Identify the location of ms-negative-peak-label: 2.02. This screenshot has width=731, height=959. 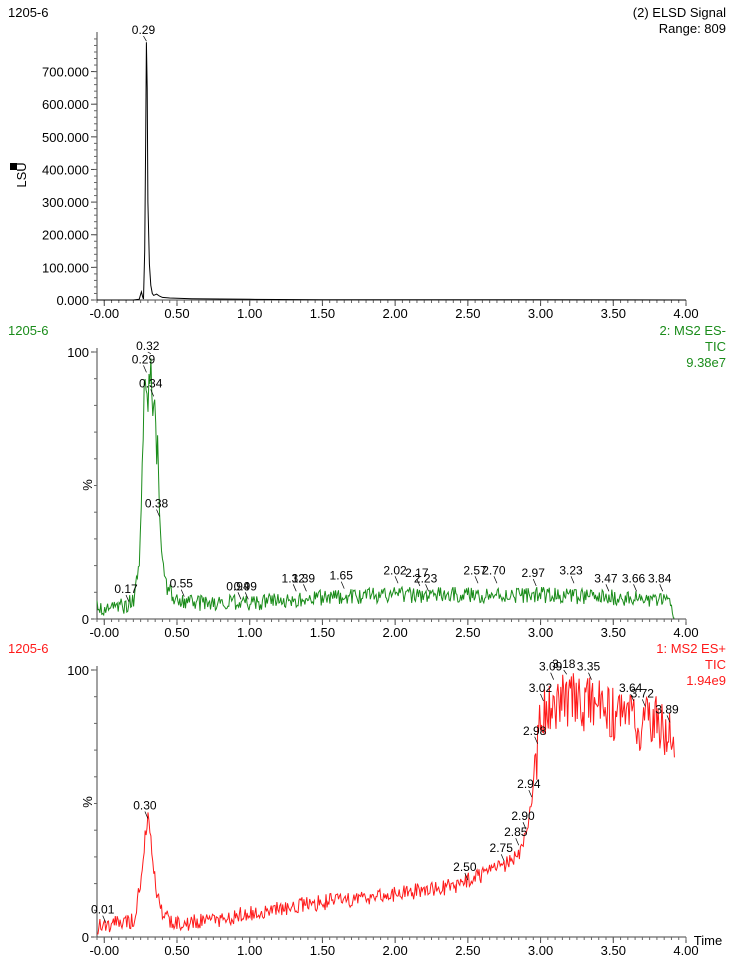
(395, 570).